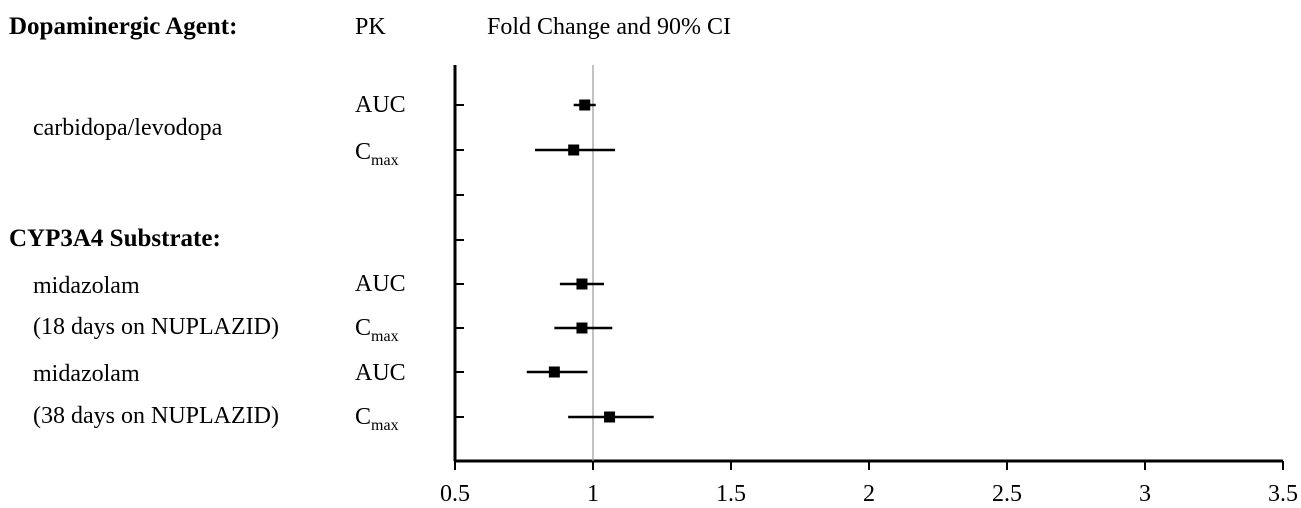 The height and width of the screenshot is (508, 1301). What do you see at coordinates (156, 416) in the screenshot?
I see `drug-label-midazolam-38-line2: (38 days on NUPLAZID)` at bounding box center [156, 416].